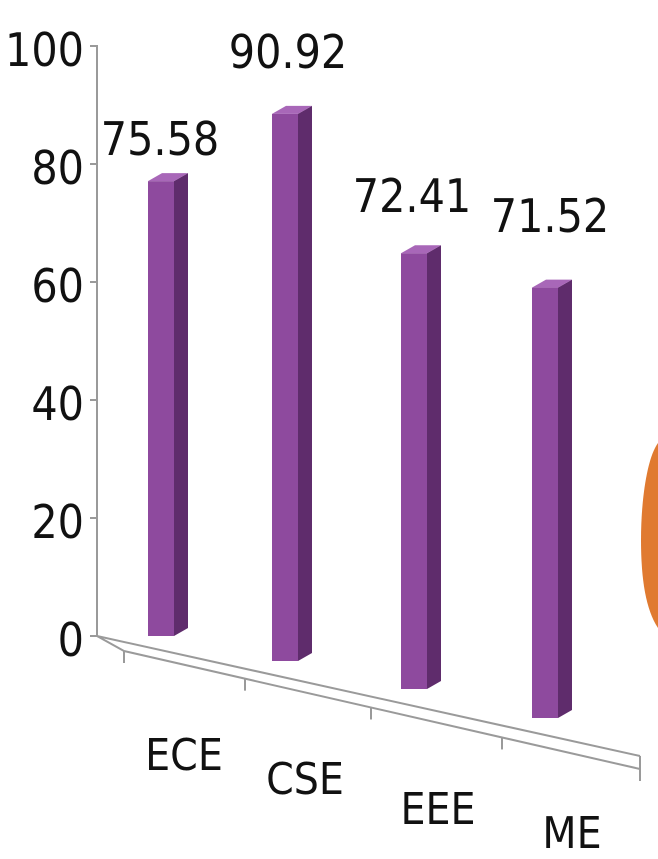 Image resolution: width=658 pixels, height=859 pixels. I want to click on decorative-orange-shape, so click(649, 535).